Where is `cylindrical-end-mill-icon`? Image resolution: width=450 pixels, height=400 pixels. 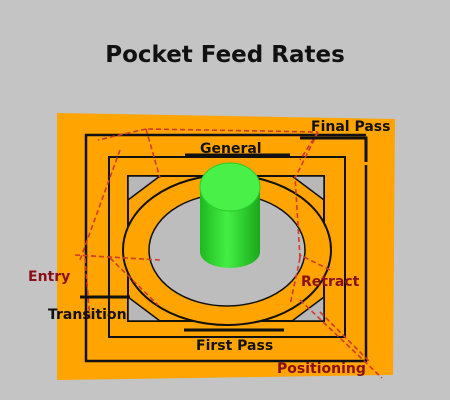 cylindrical-end-mill-icon is located at coordinates (230, 215).